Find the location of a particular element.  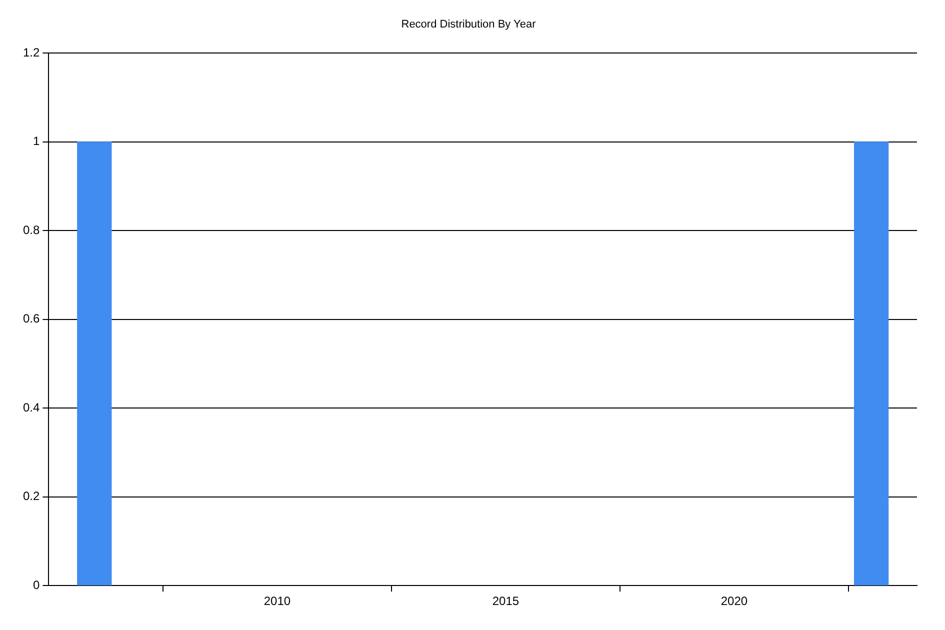

y-tick-label: 1.2 is located at coordinates (31, 53).